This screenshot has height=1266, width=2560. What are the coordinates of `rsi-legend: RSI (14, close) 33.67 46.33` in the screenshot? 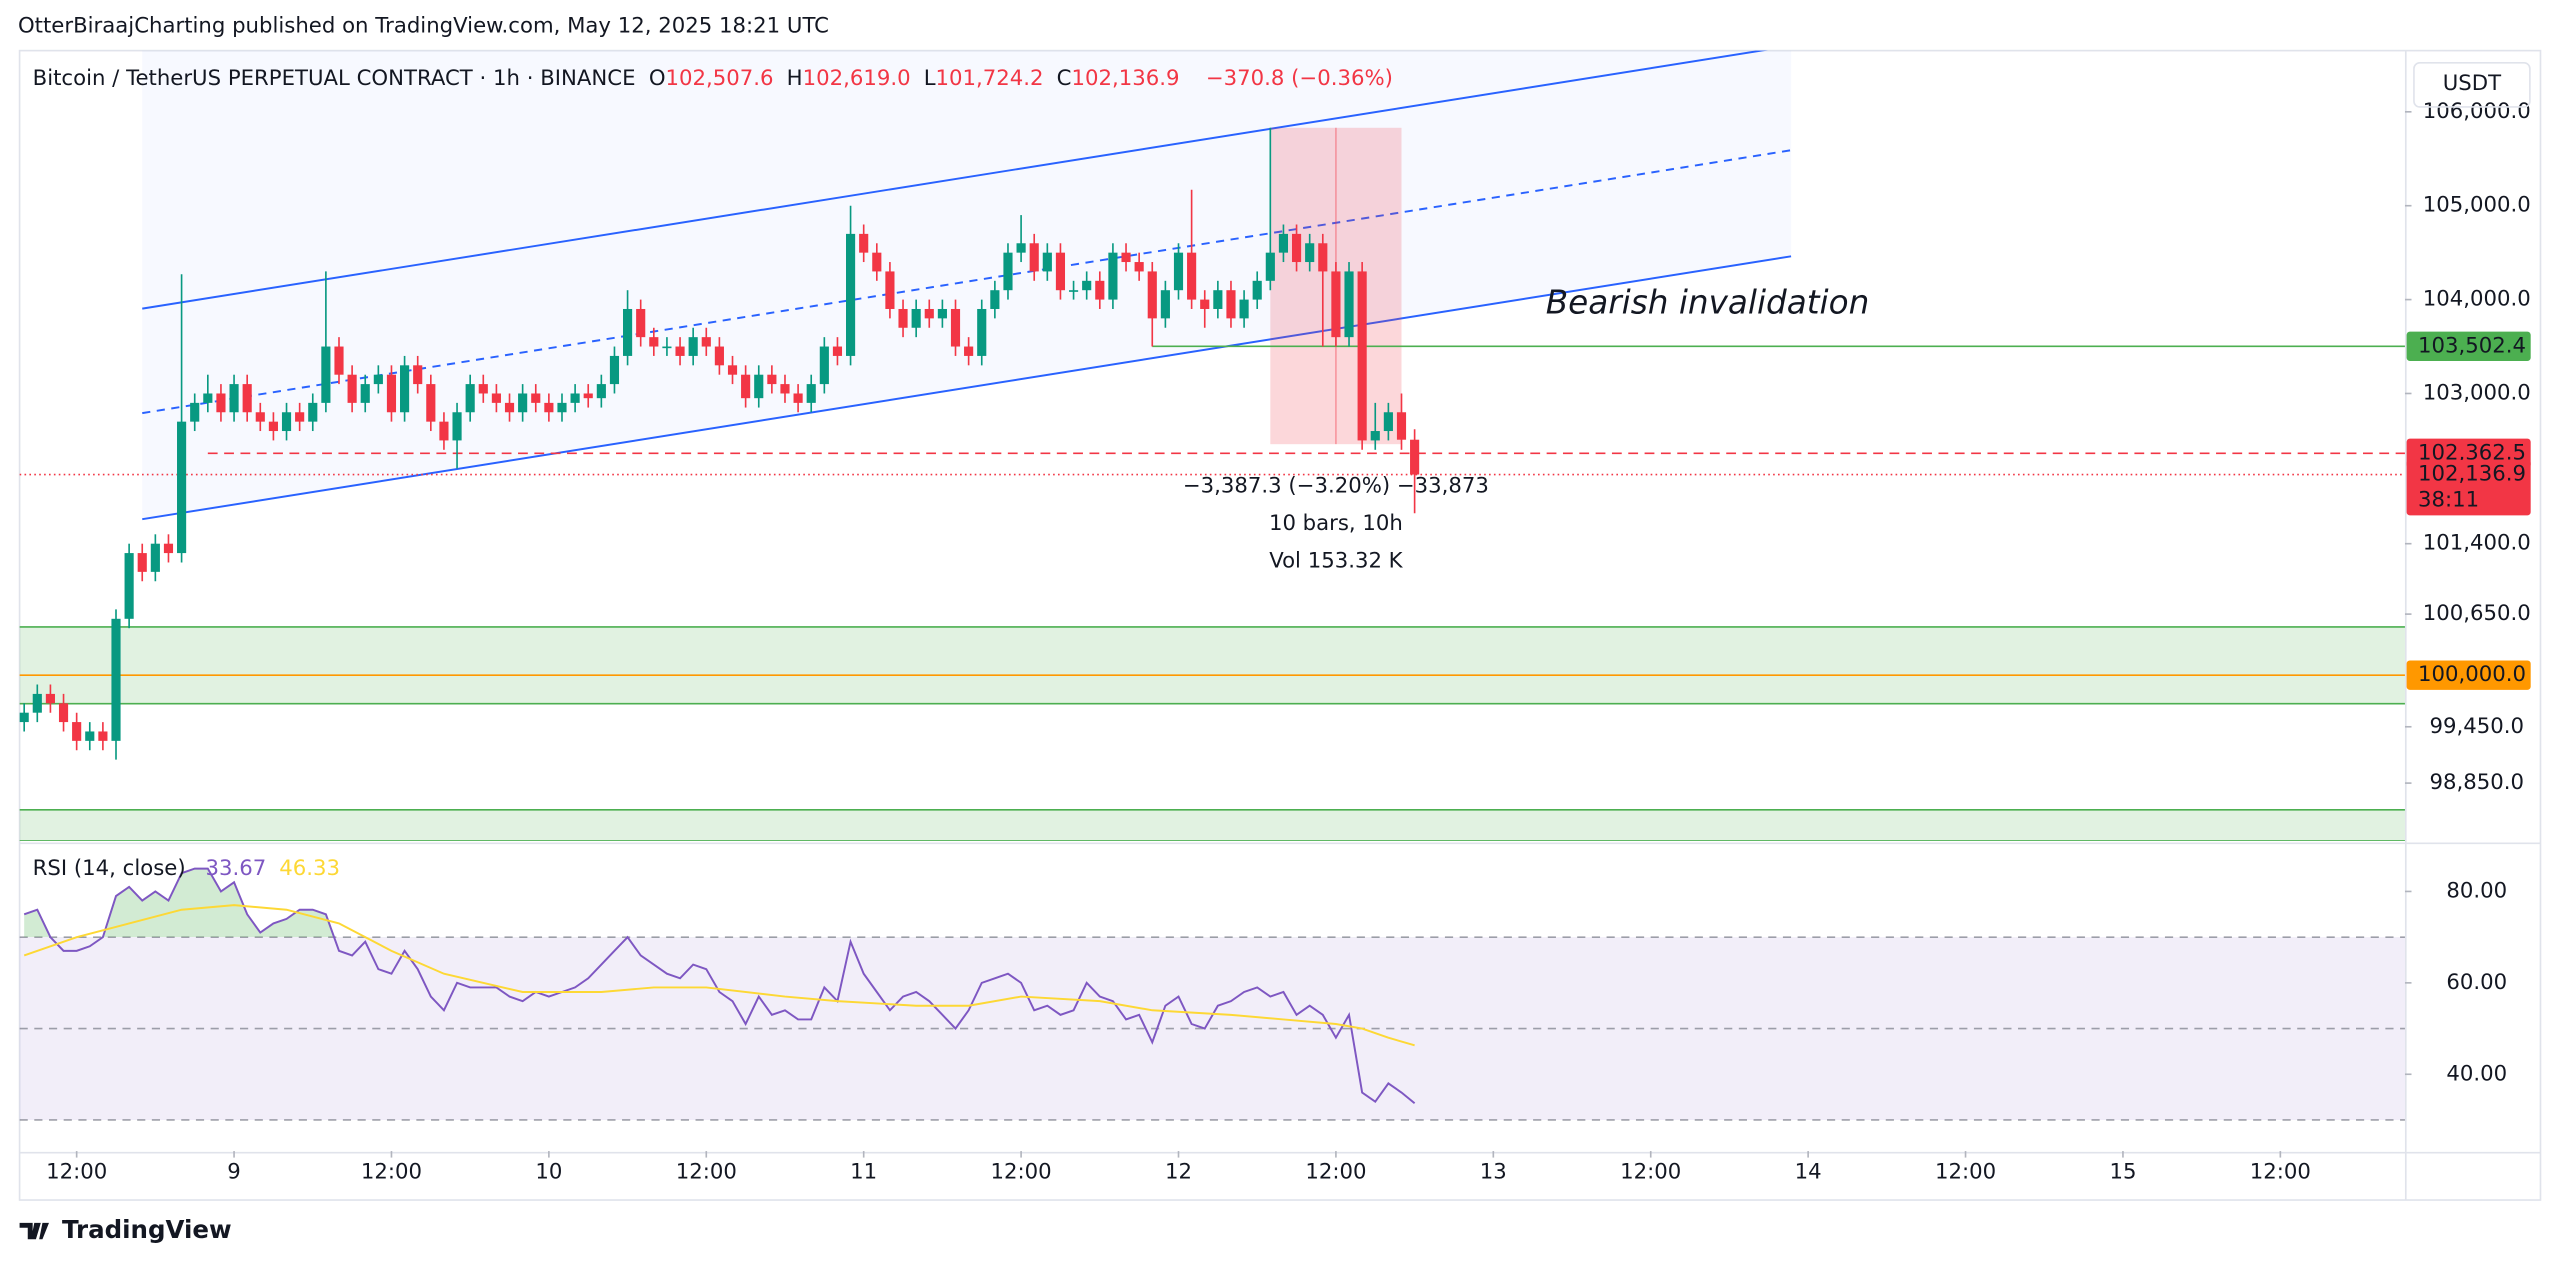 It's located at (186, 869).